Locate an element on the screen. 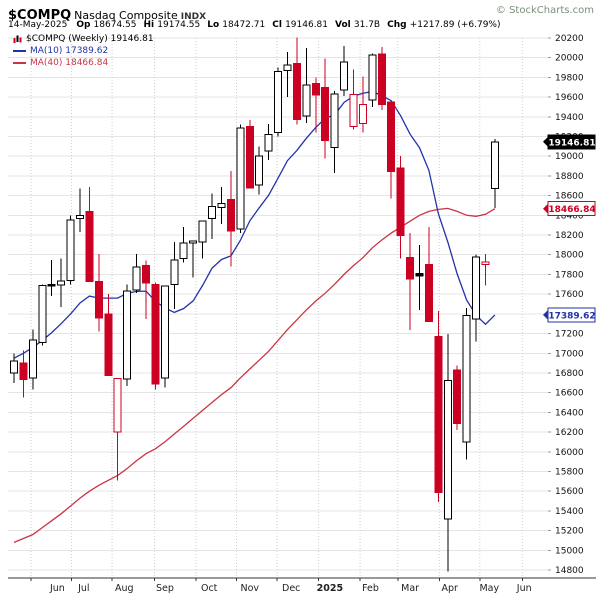 This screenshot has width=600, height=600. legend-ma40-row: MA(40) 18466.84 is located at coordinates (83, 63).